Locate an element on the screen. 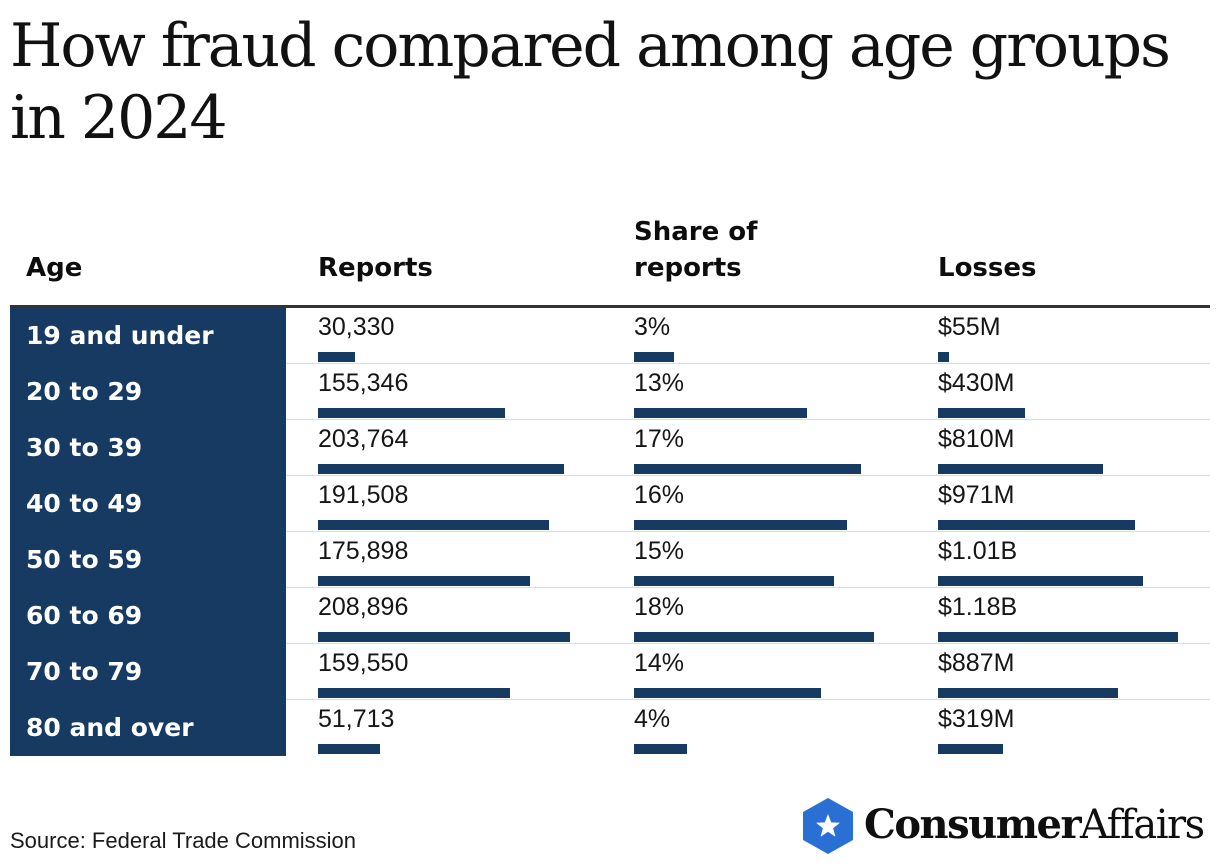 This screenshot has height=866, width=1220. share-value: 13% is located at coordinates (659, 383).